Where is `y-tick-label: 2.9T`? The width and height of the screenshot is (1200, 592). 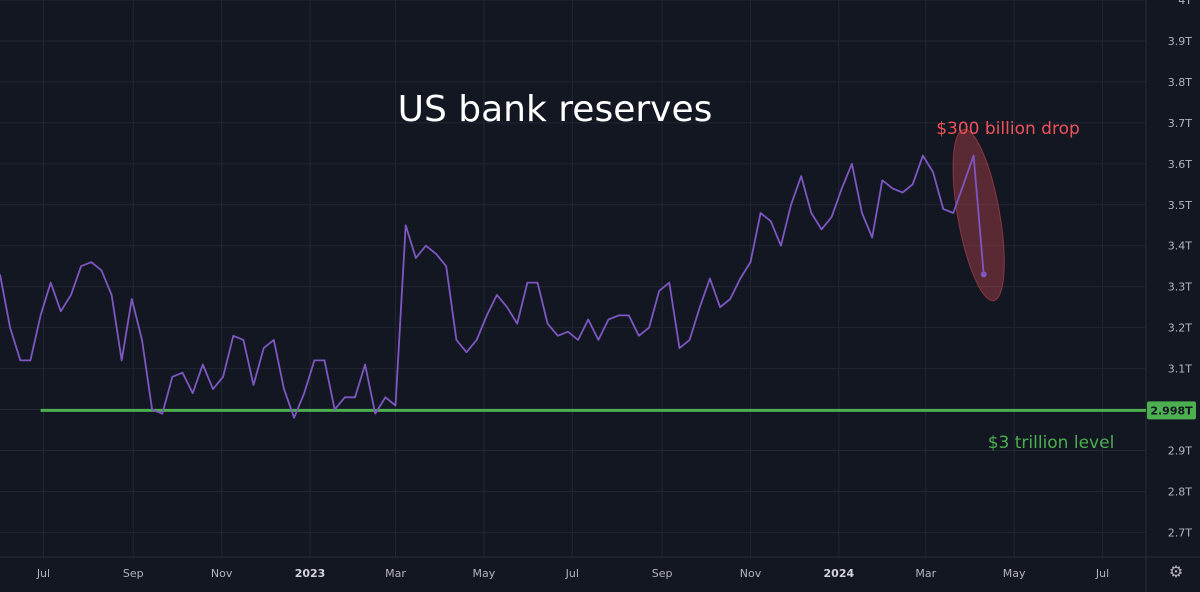
y-tick-label: 2.9T is located at coordinates (1180, 451).